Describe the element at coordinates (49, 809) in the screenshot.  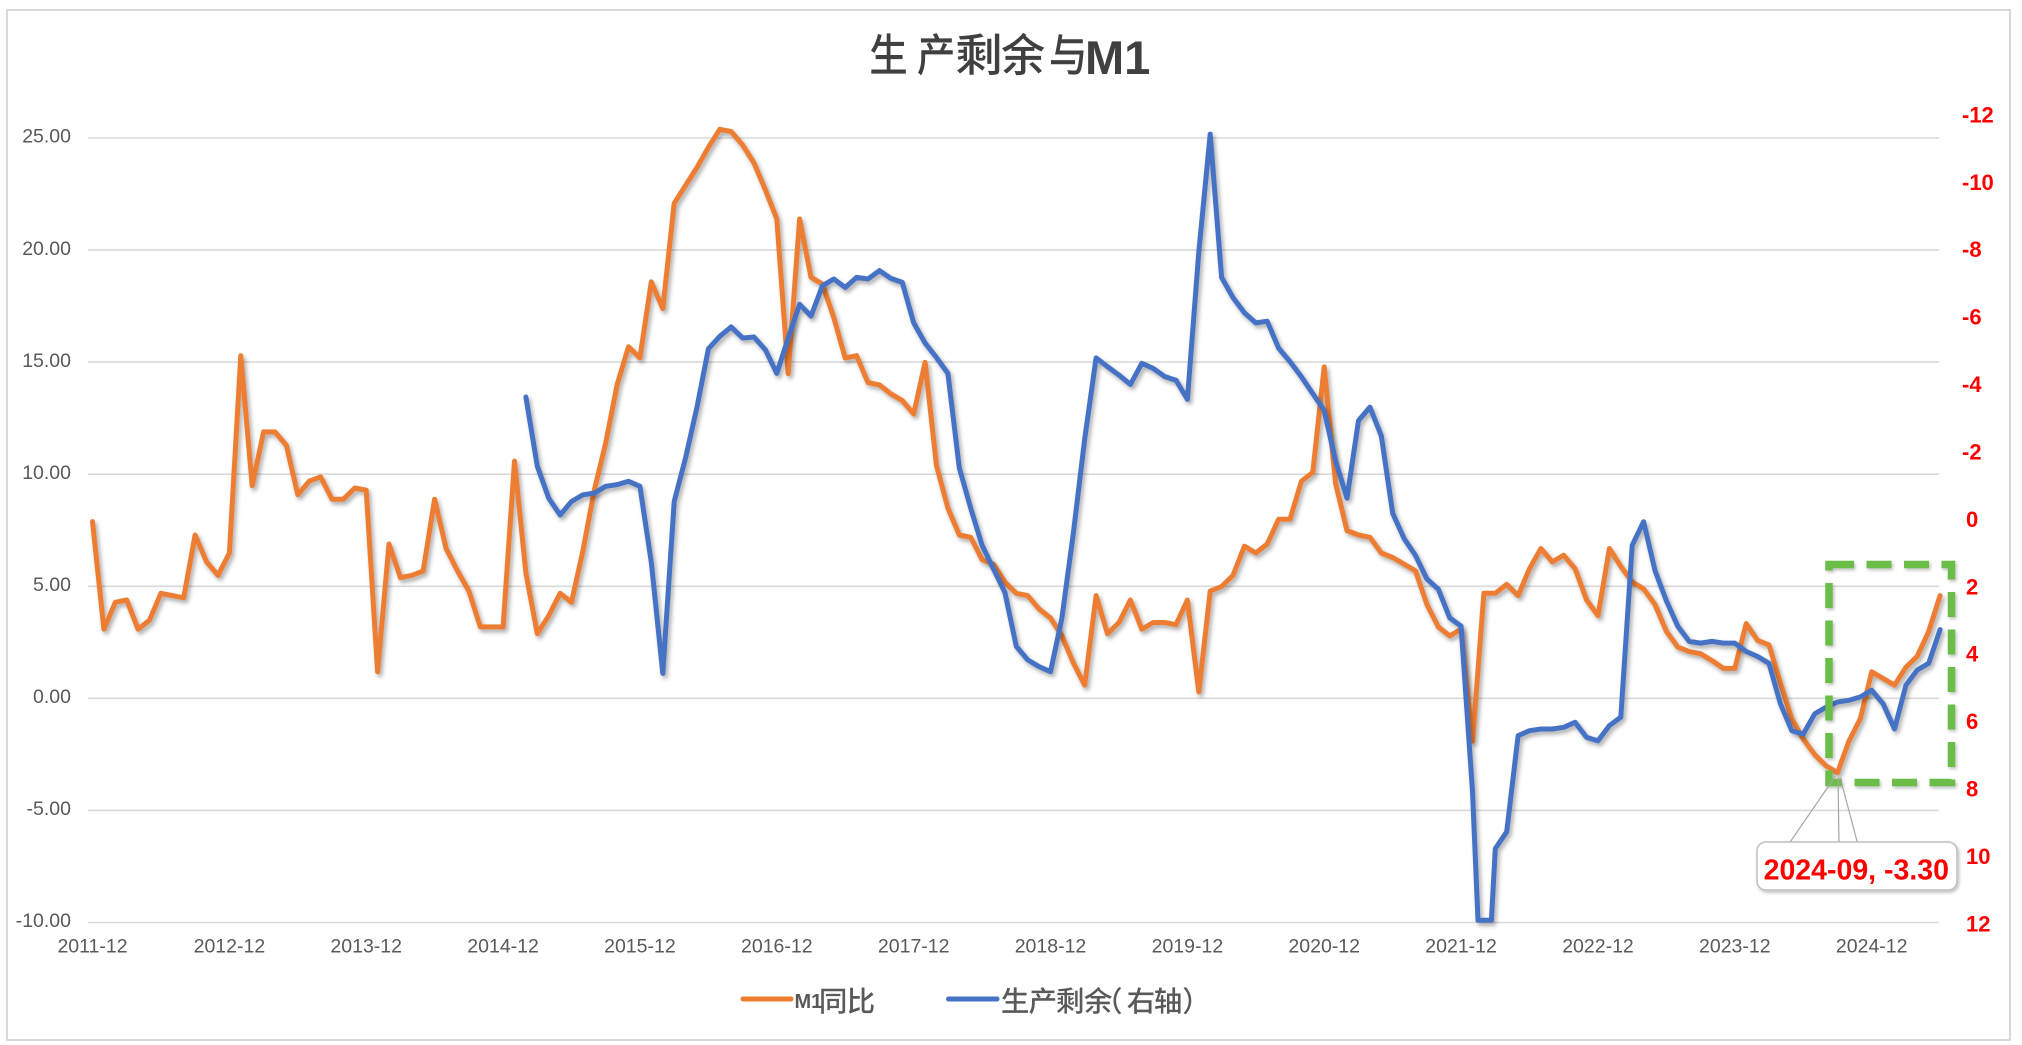
I see `svg-text: -5.00` at that location.